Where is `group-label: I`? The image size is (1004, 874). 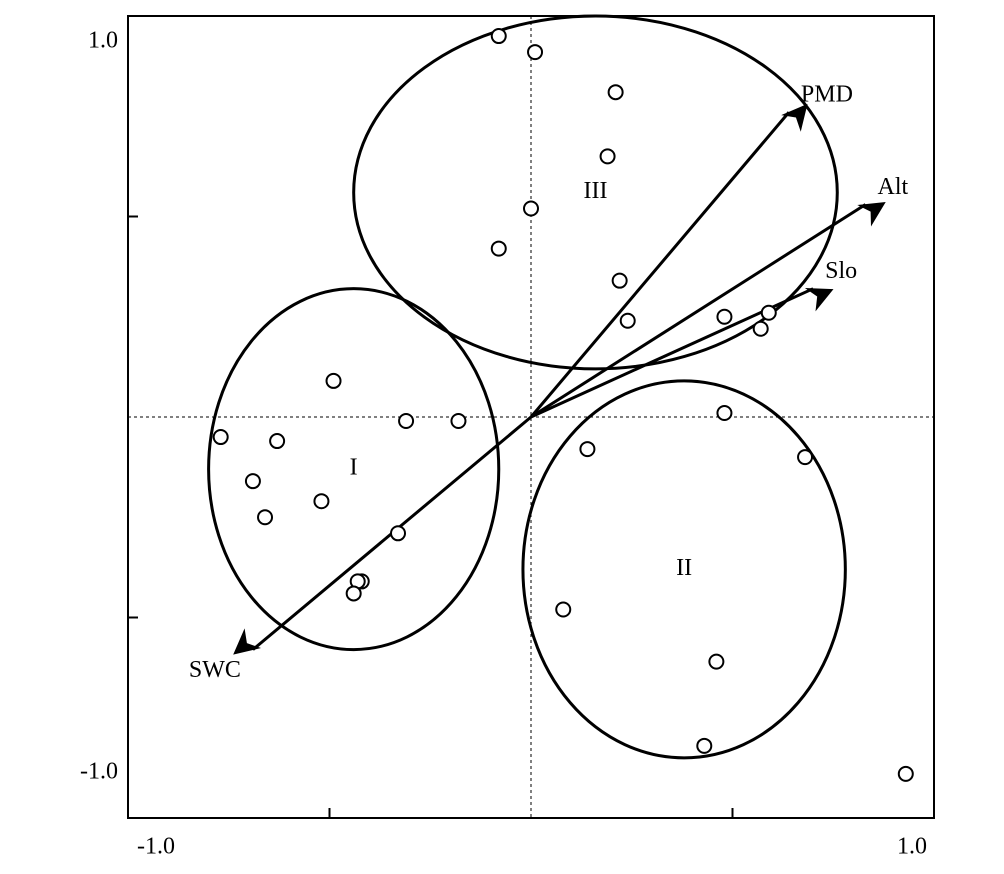
group-label: I is located at coordinates (354, 468).